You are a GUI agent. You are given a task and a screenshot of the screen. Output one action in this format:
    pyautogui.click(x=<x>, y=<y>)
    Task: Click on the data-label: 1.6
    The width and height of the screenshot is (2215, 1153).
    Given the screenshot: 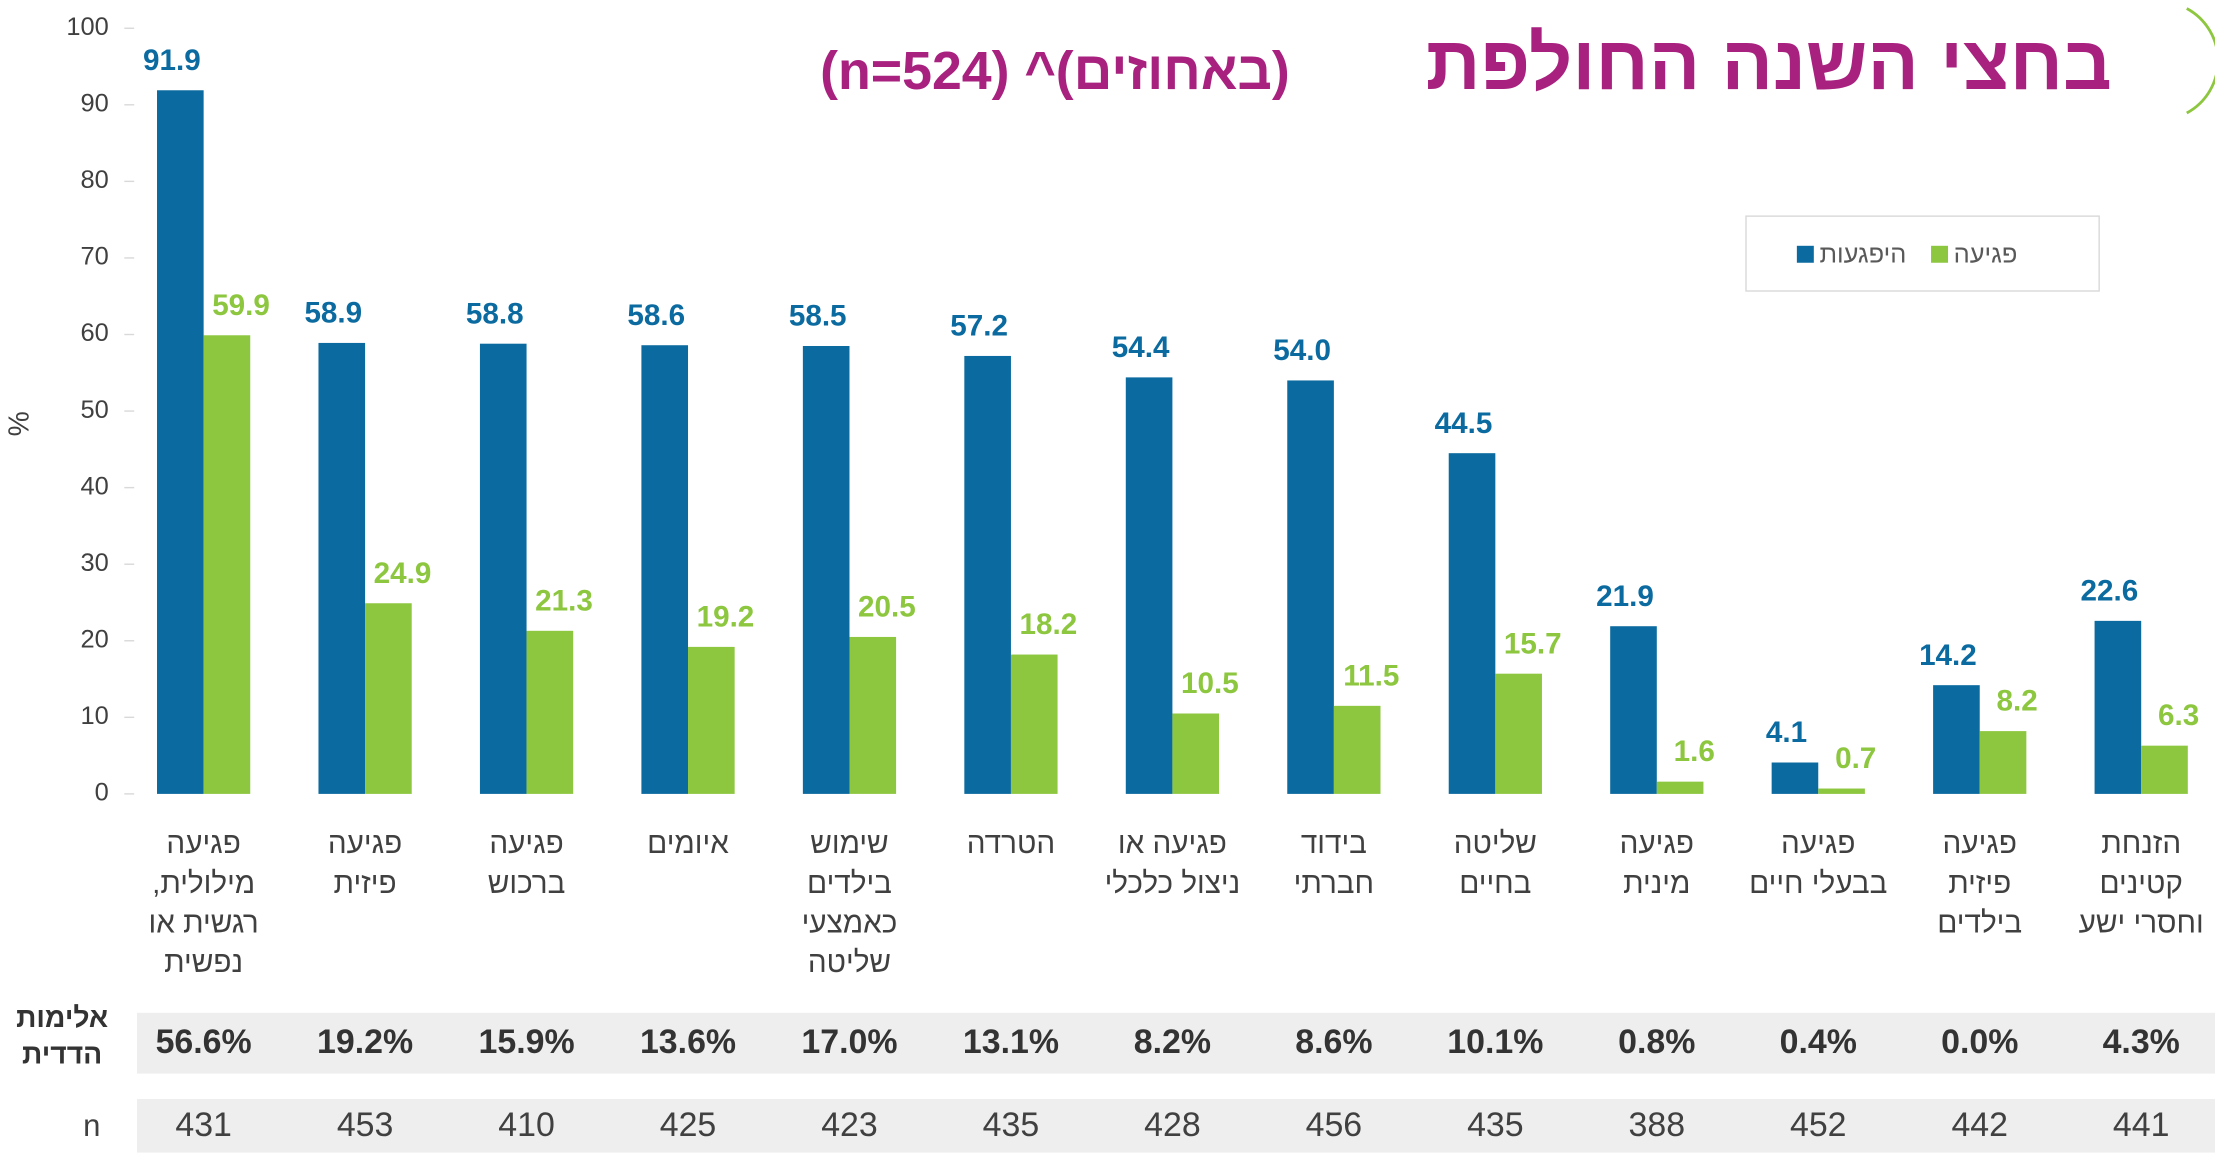 What is the action you would take?
    pyautogui.click(x=1694, y=751)
    